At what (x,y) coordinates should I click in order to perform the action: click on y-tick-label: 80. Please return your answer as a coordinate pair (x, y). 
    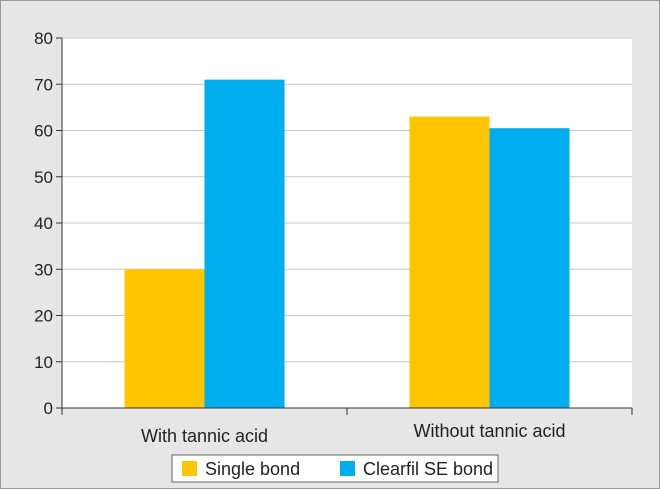
    Looking at the image, I should click on (43, 38).